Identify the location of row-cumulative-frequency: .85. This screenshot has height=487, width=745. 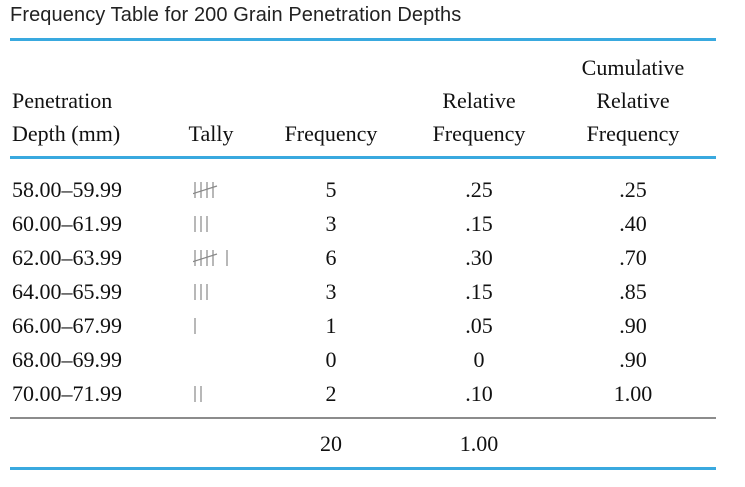
(633, 291).